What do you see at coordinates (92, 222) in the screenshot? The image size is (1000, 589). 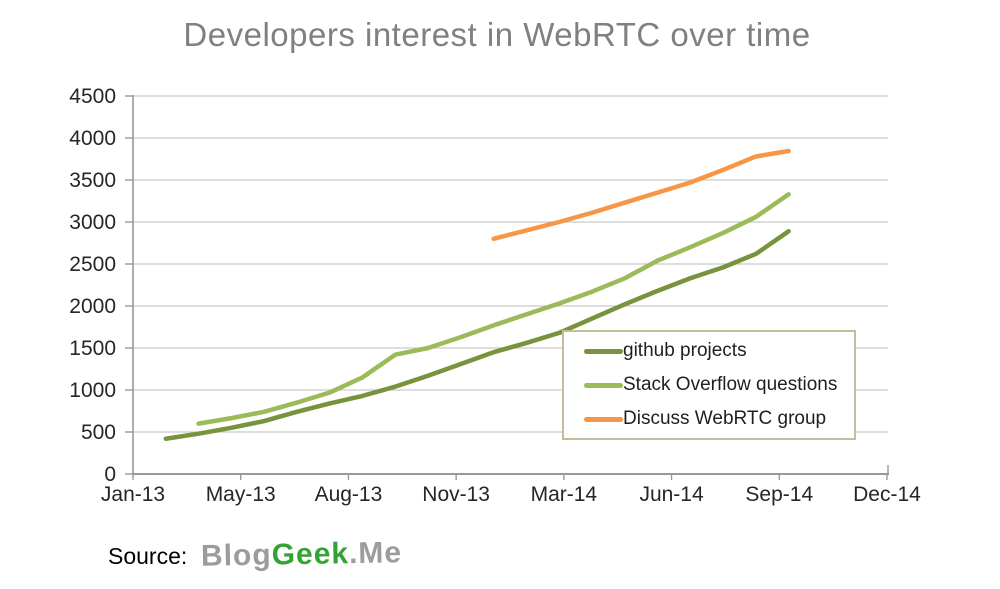 I see `y-tick-label: 3000` at bounding box center [92, 222].